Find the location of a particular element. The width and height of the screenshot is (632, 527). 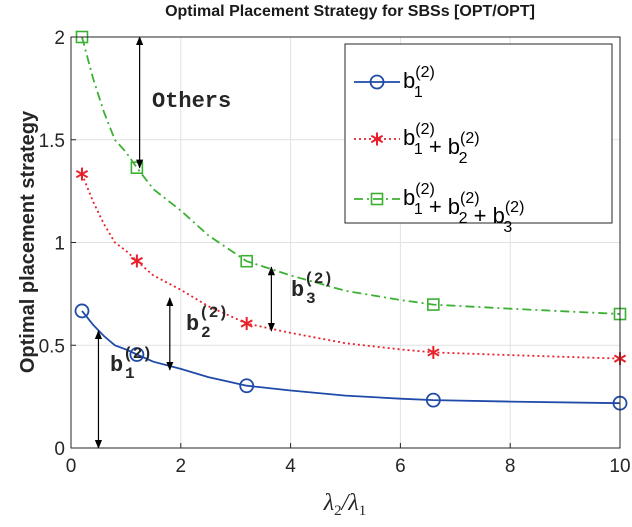

annotation-b2-1: b(2) 1 is located at coordinates (131, 364).